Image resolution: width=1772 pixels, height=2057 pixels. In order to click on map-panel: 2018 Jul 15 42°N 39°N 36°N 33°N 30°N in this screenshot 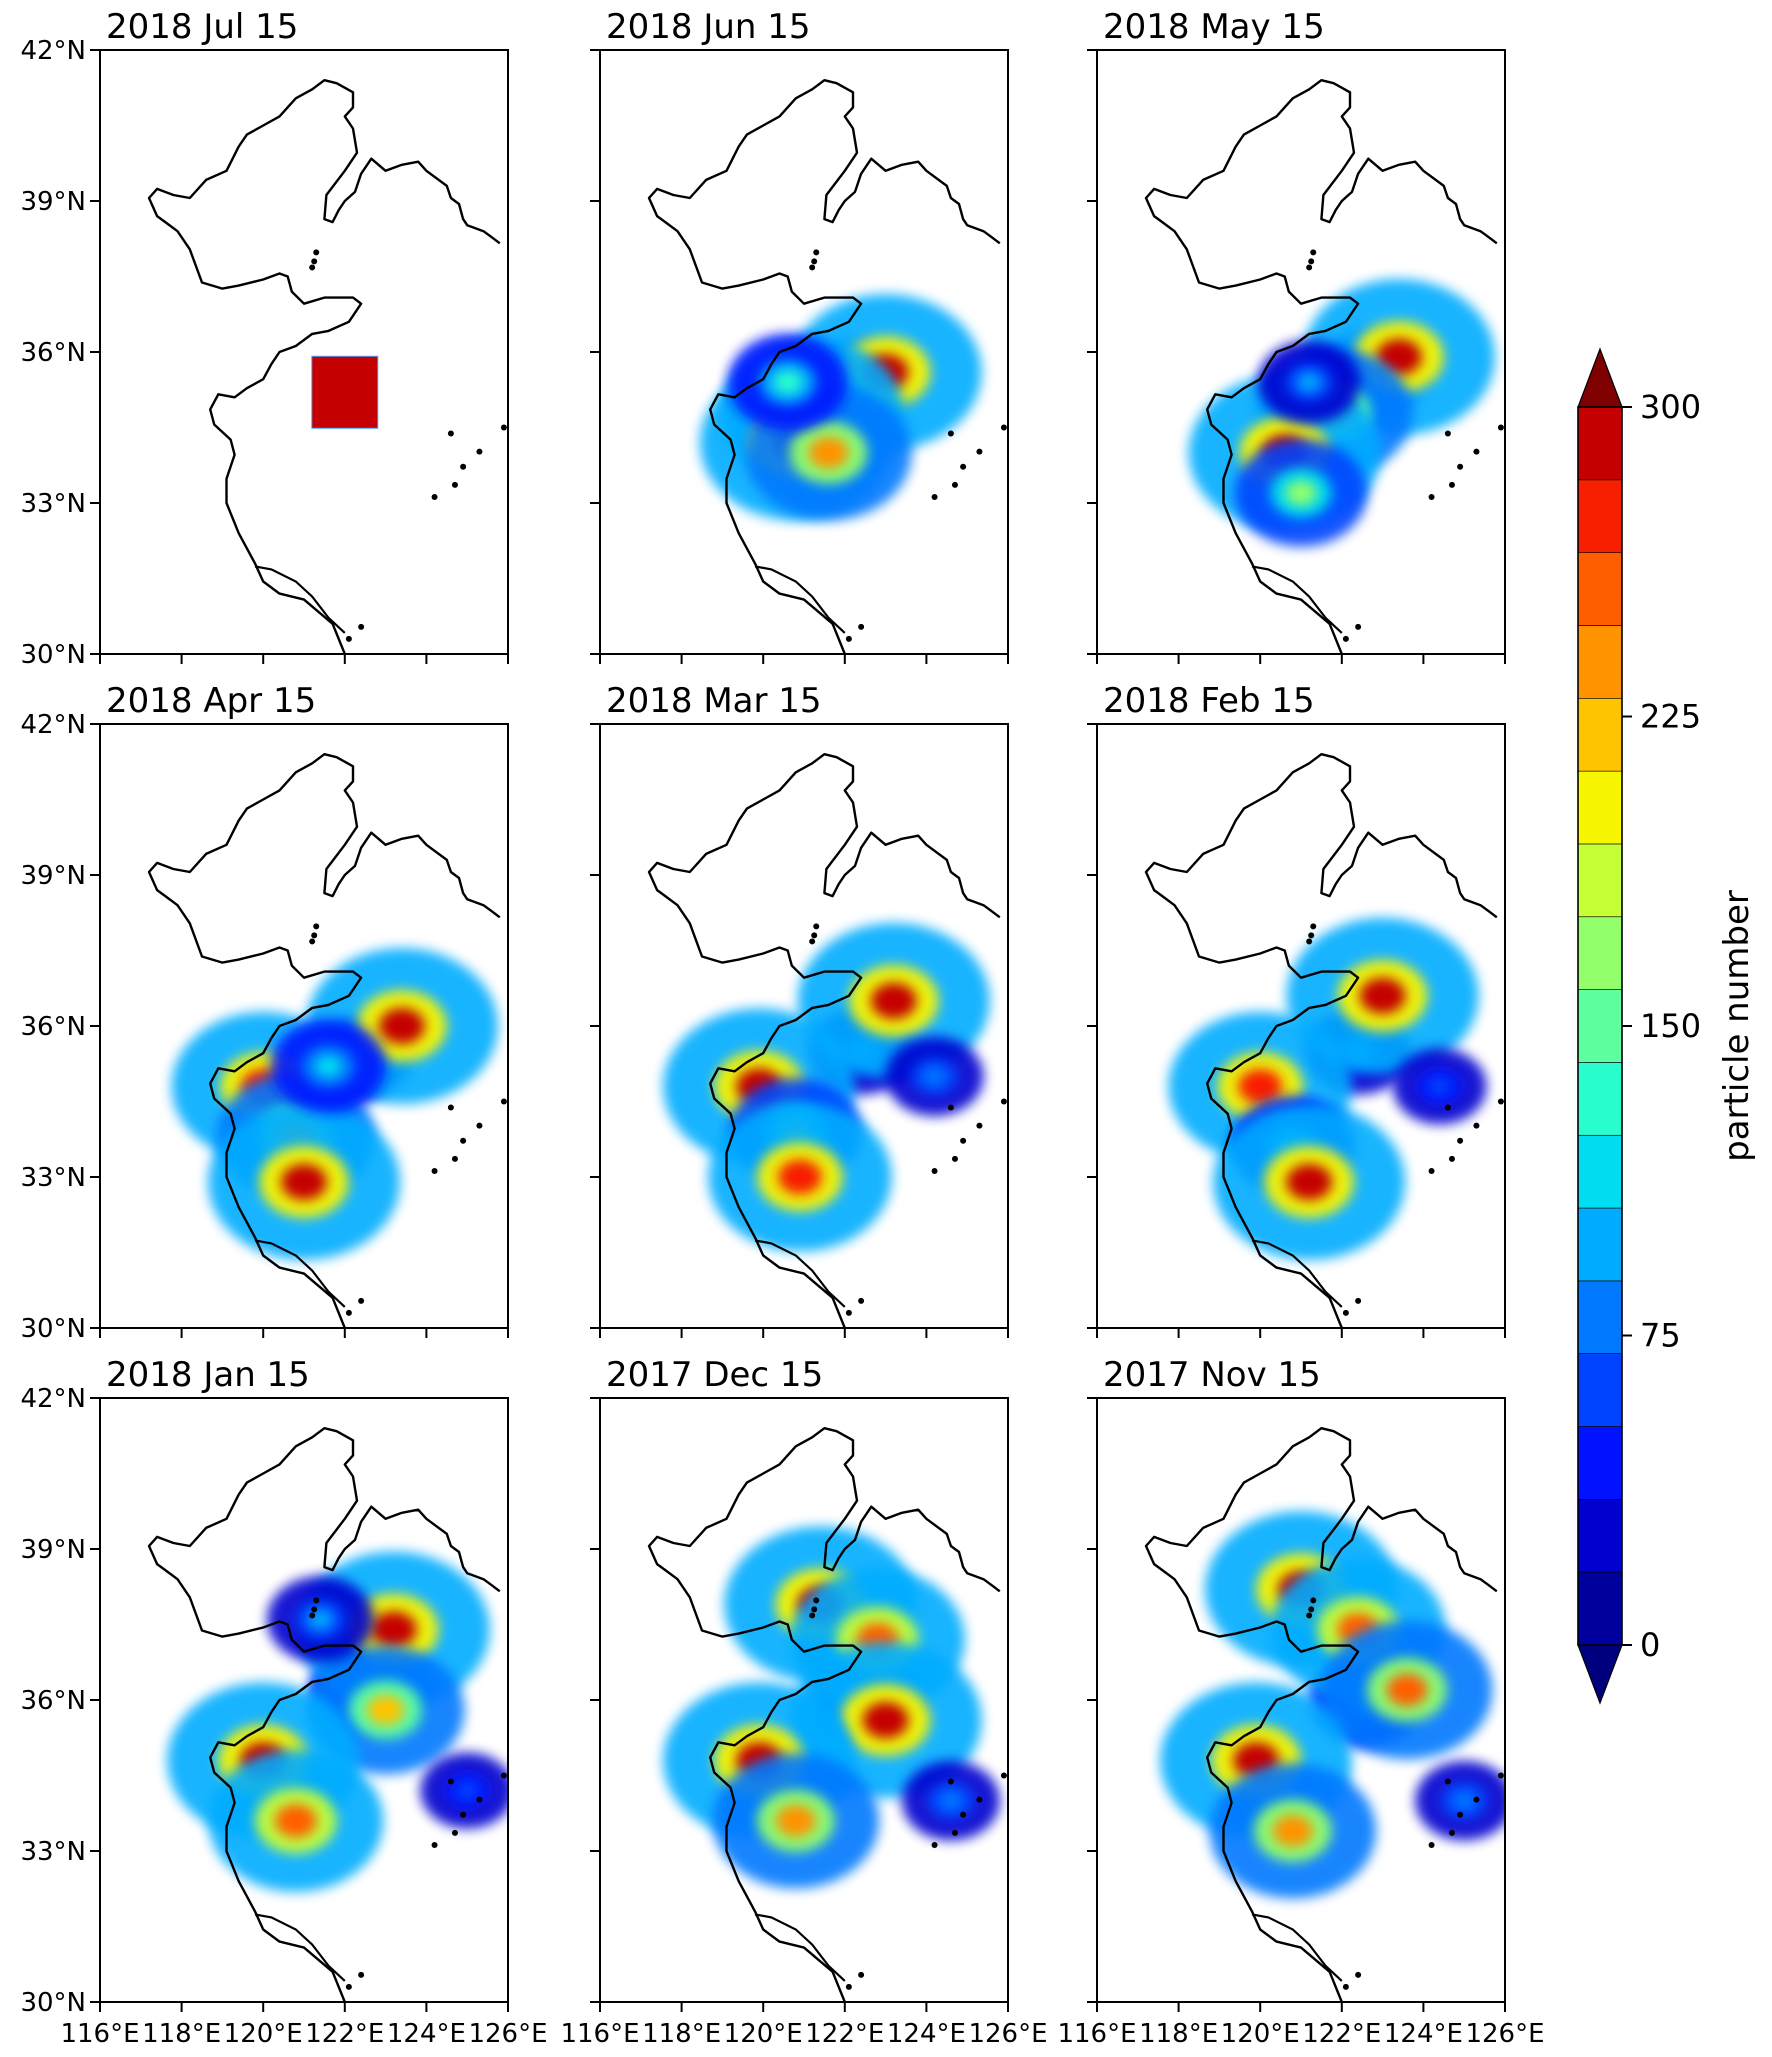, I will do `click(264, 338)`.